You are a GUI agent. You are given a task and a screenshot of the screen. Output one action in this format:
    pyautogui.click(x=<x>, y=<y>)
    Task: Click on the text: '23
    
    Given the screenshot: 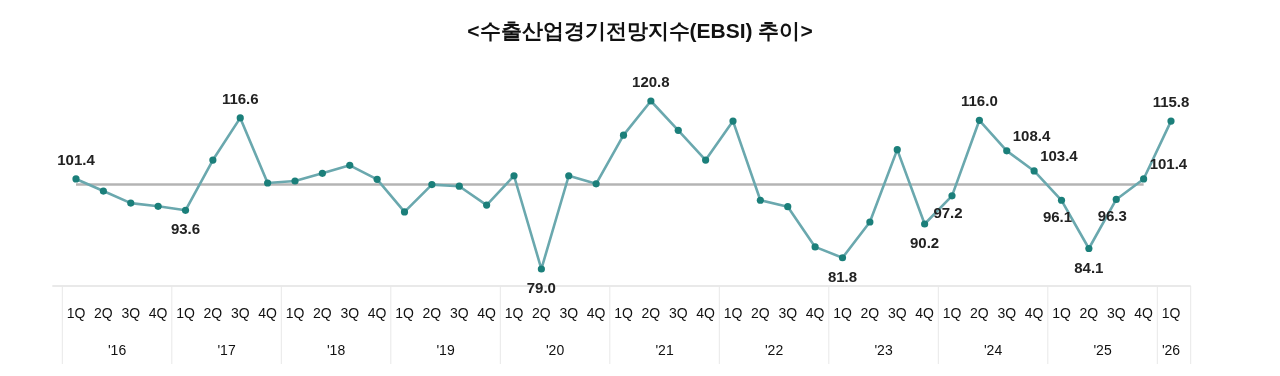 What is the action you would take?
    pyautogui.click(x=883, y=350)
    